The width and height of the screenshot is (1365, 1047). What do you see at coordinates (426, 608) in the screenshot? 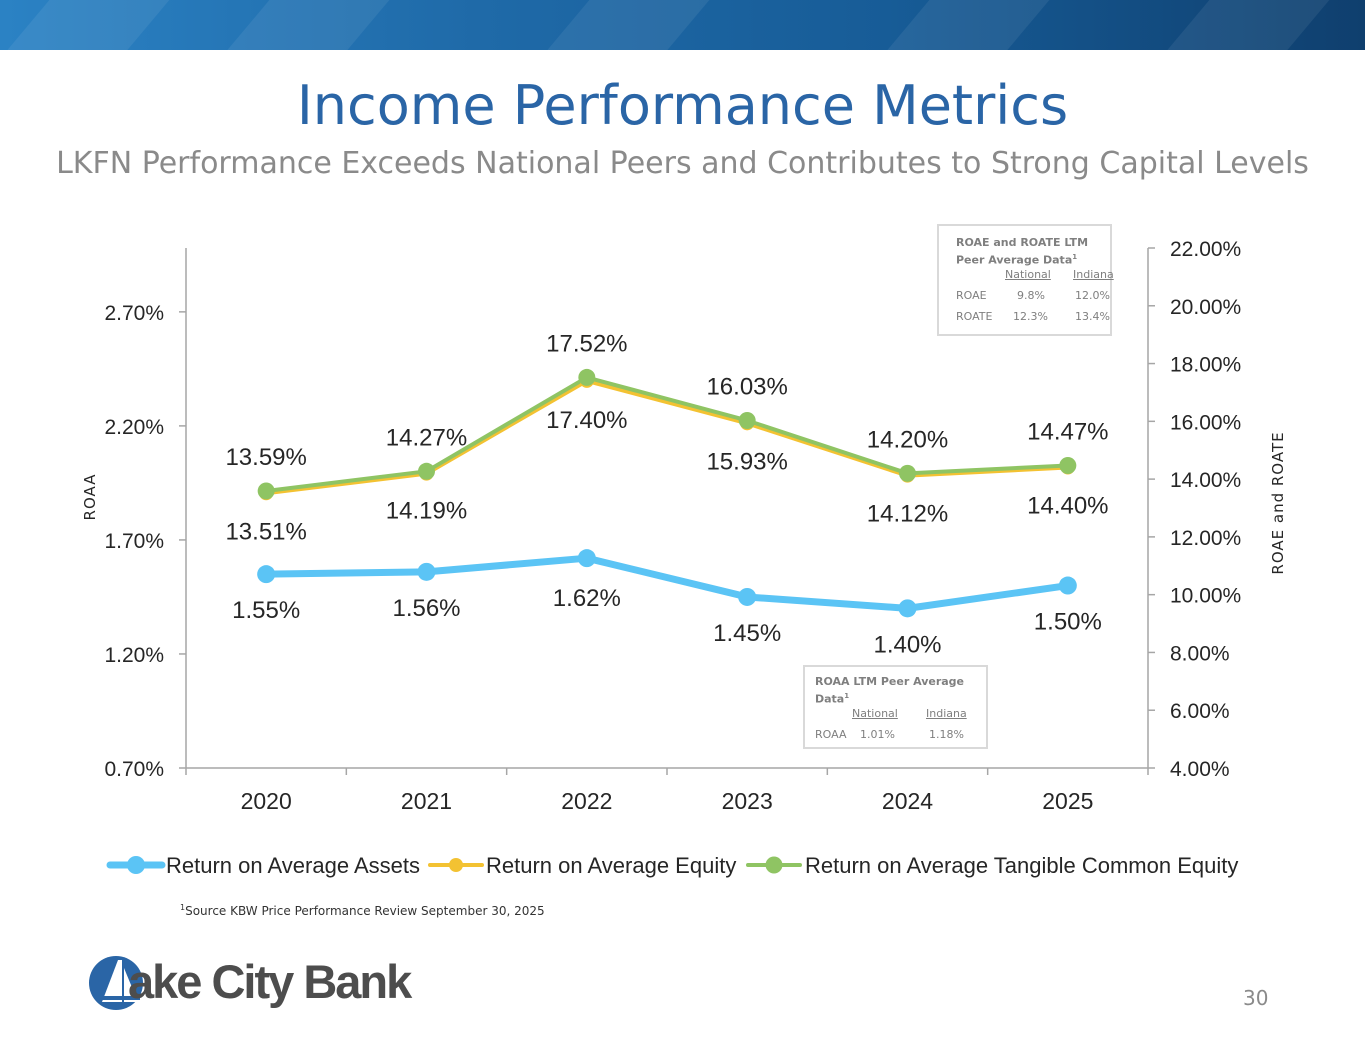
I see `roaa-data-label: 1.56%` at bounding box center [426, 608].